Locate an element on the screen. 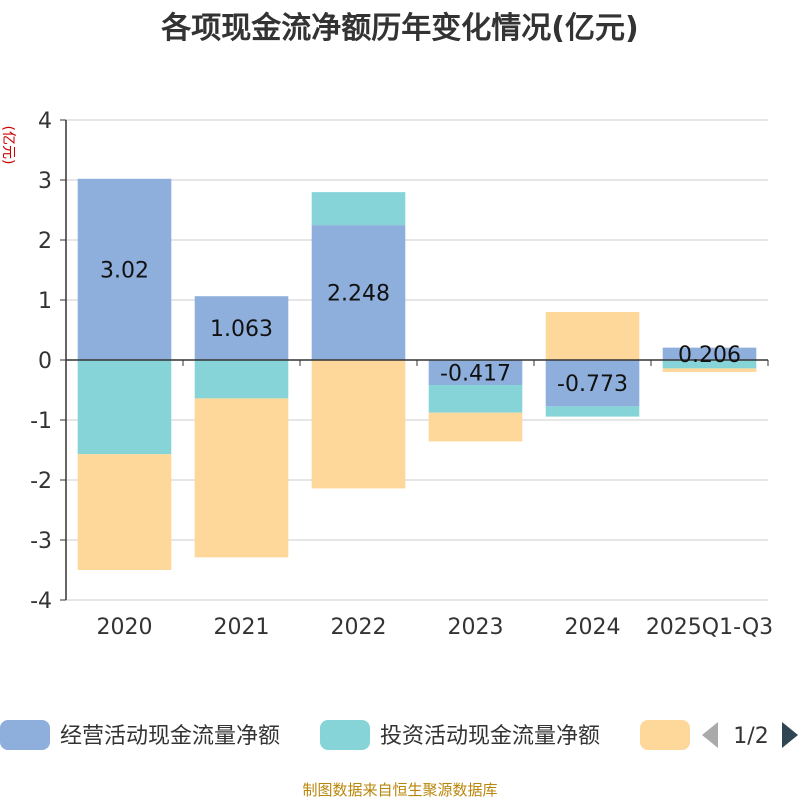 The height and width of the screenshot is (800, 800). y-tick-label: 4 is located at coordinates (45, 121).